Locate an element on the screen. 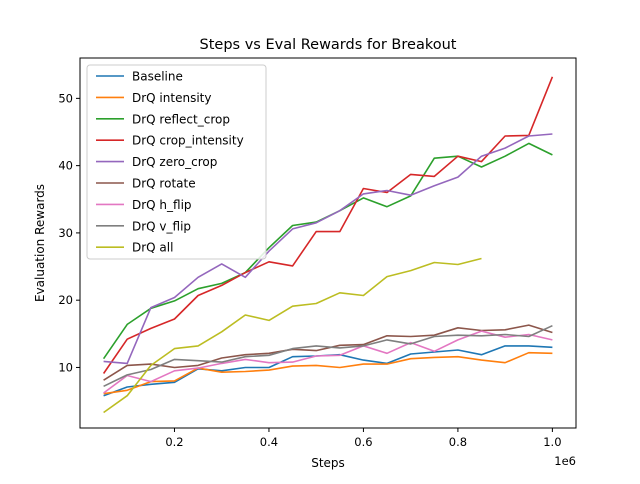  x-tick-label: 0.2 is located at coordinates (174, 442).